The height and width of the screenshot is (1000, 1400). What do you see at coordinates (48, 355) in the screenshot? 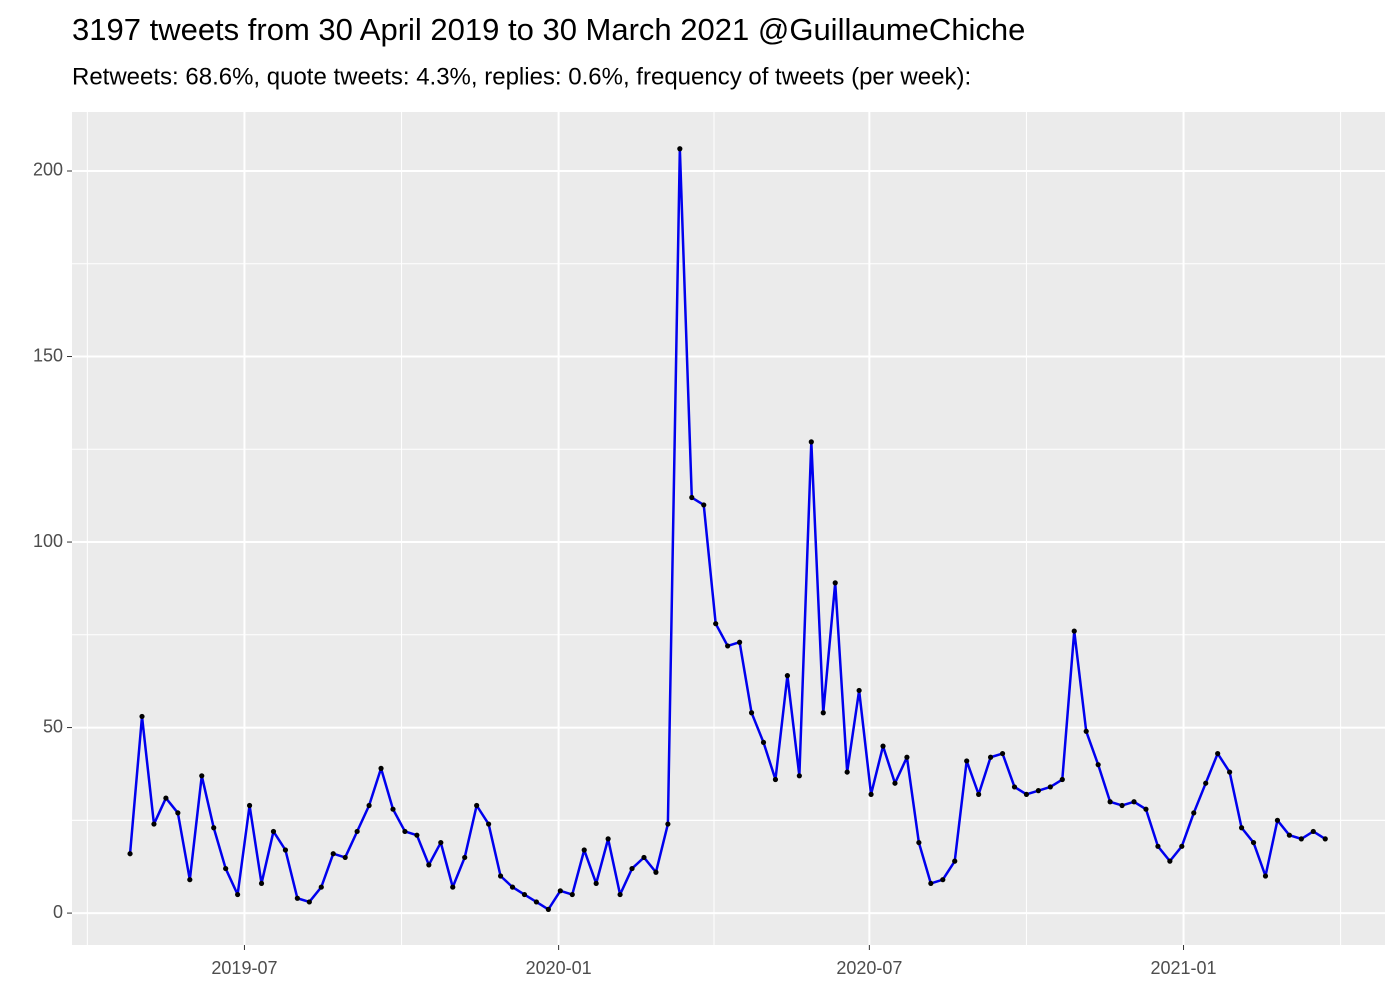
I see `y-tick-label: 150` at bounding box center [48, 355].